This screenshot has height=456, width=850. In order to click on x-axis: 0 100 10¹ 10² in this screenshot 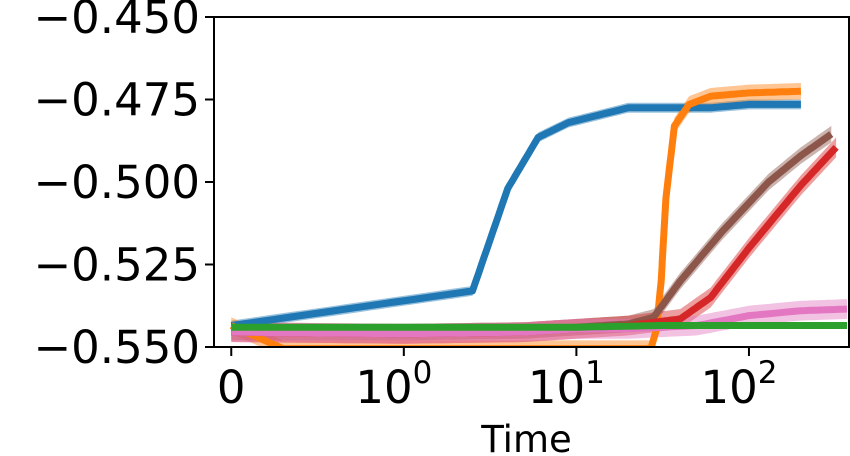, I will do `click(497, 380)`.